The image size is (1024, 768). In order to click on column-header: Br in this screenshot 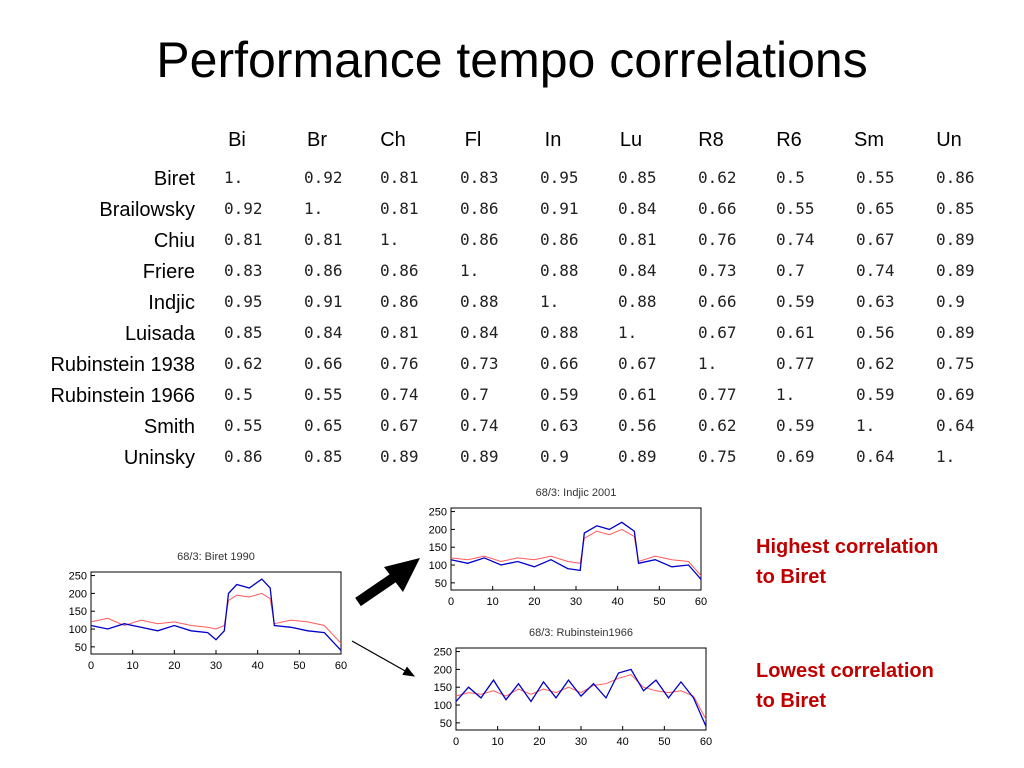, I will do `click(317, 140)`.